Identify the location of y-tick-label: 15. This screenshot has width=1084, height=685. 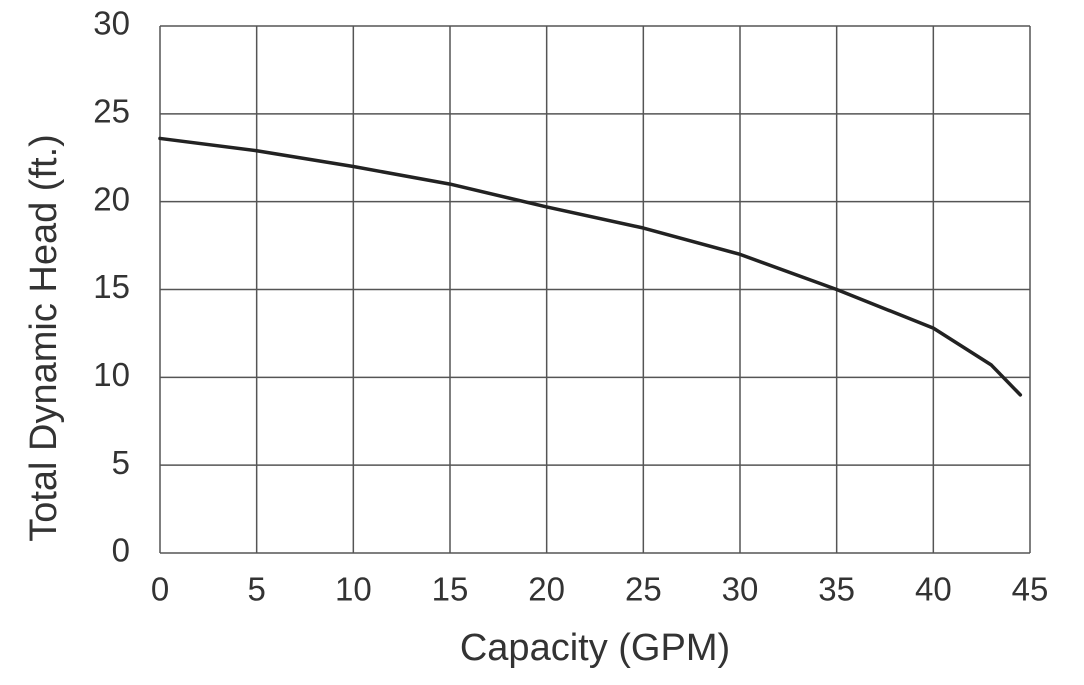
(111, 286).